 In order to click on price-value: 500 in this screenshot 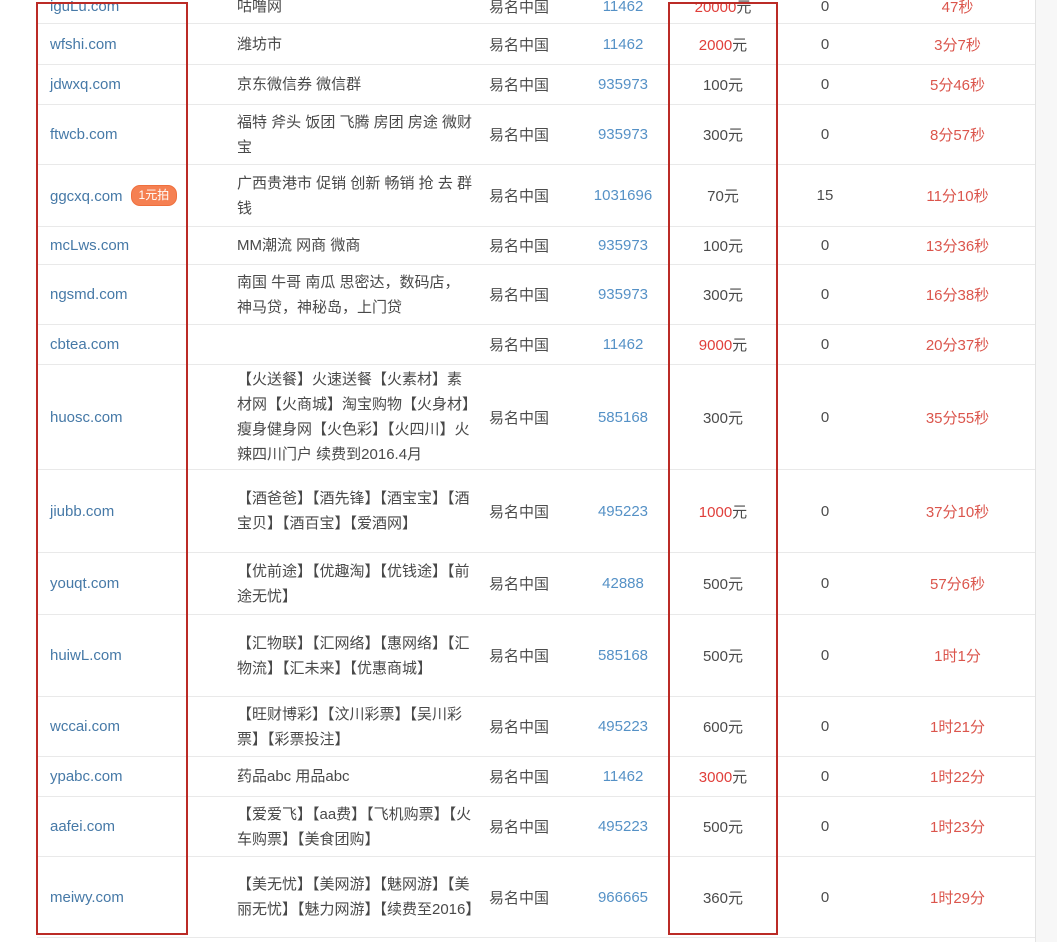, I will do `click(715, 656)`.